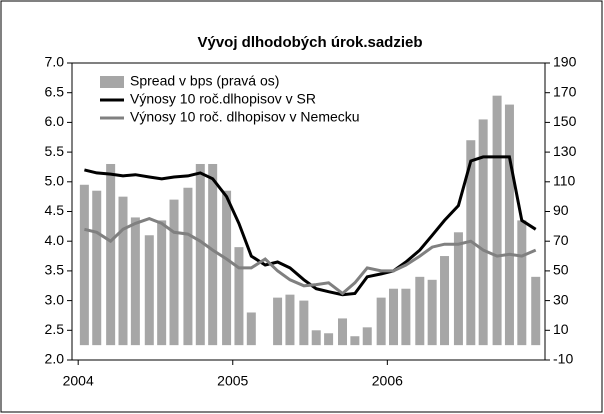 Image resolution: width=604 pixels, height=414 pixels. What do you see at coordinates (55, 62) in the screenshot?
I see `y-tick-label: 7.0` at bounding box center [55, 62].